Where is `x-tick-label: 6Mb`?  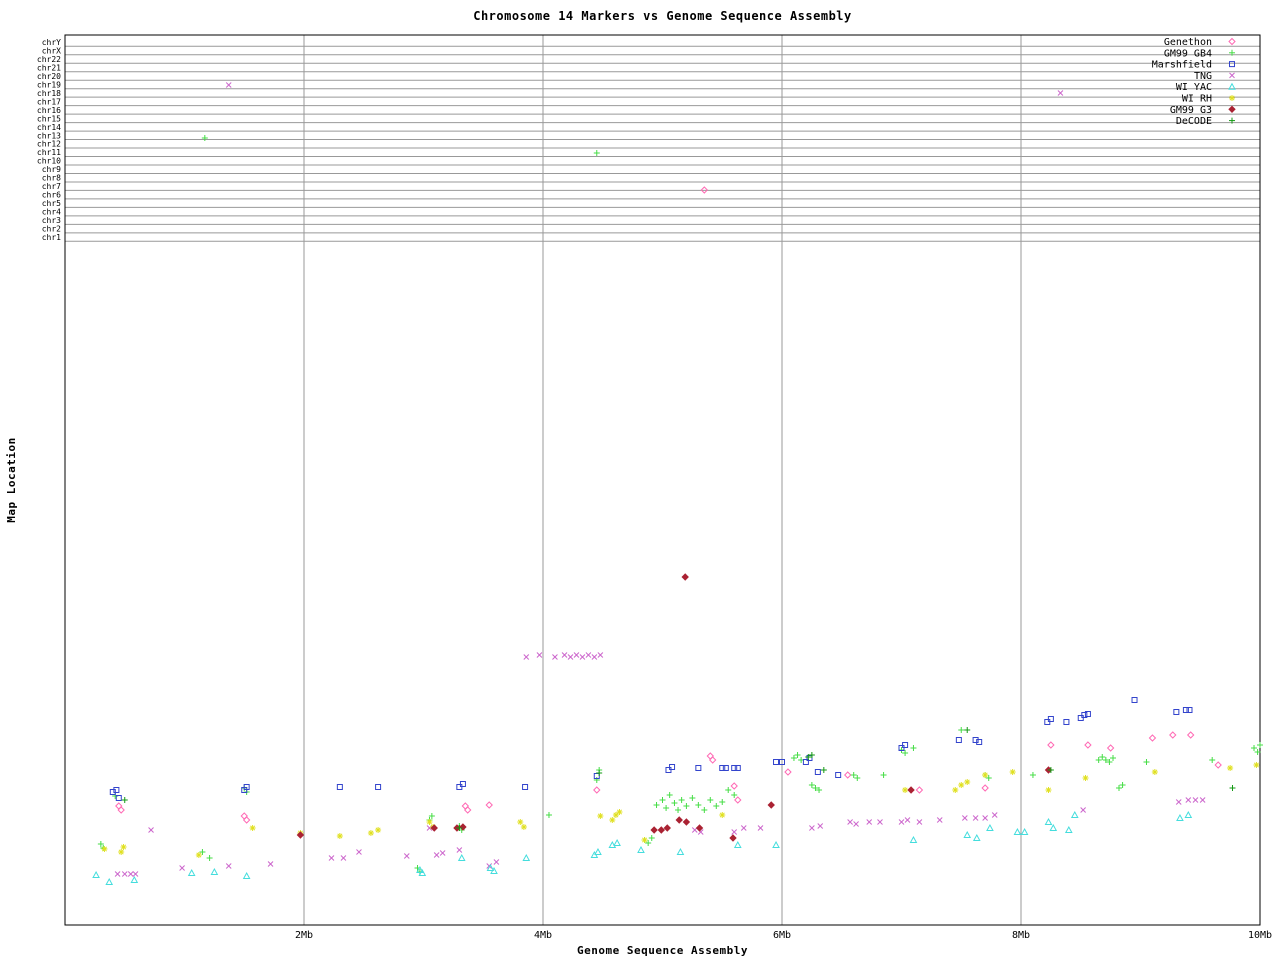 x-tick-label: 6Mb is located at coordinates (782, 935).